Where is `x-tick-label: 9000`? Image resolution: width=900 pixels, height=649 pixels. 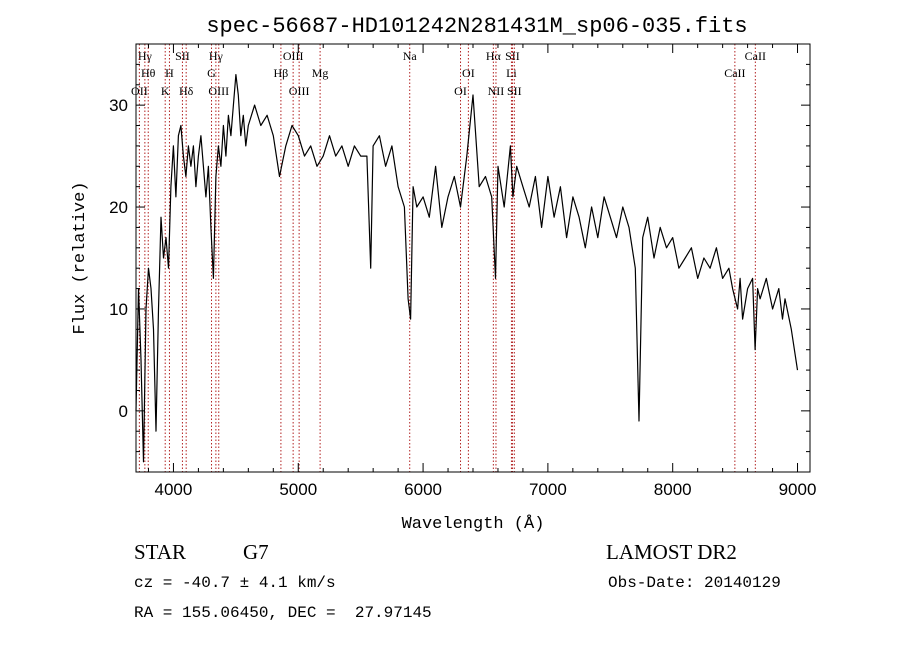
x-tick-label: 9000 is located at coordinates (798, 489).